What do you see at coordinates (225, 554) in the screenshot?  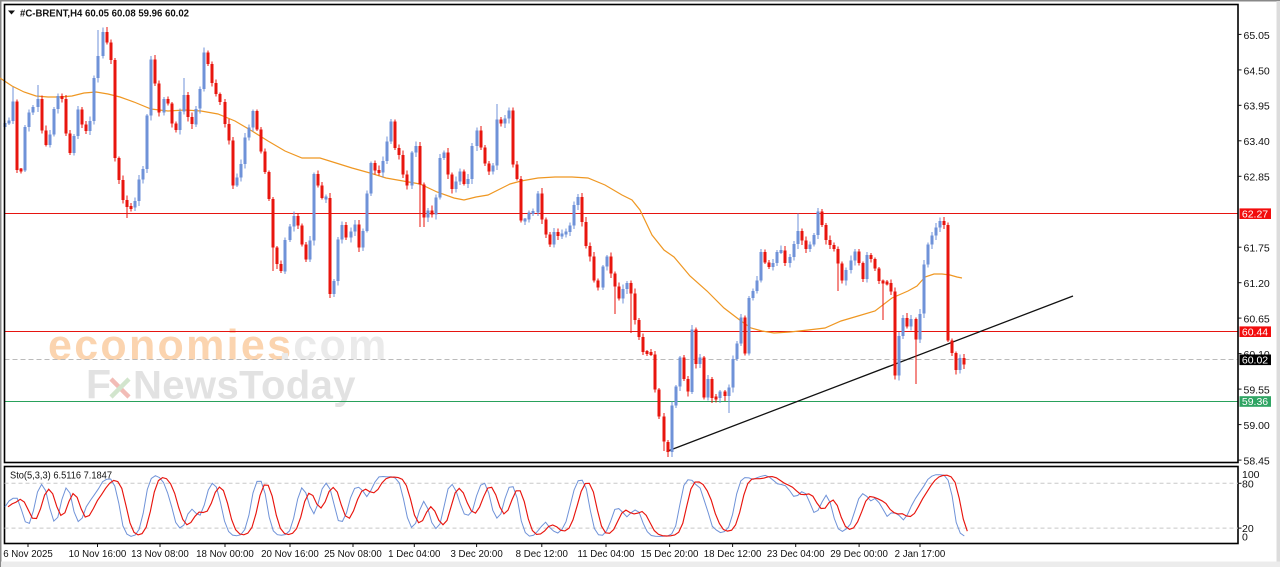 I see `svg-text: 18 Nov 00:00` at bounding box center [225, 554].